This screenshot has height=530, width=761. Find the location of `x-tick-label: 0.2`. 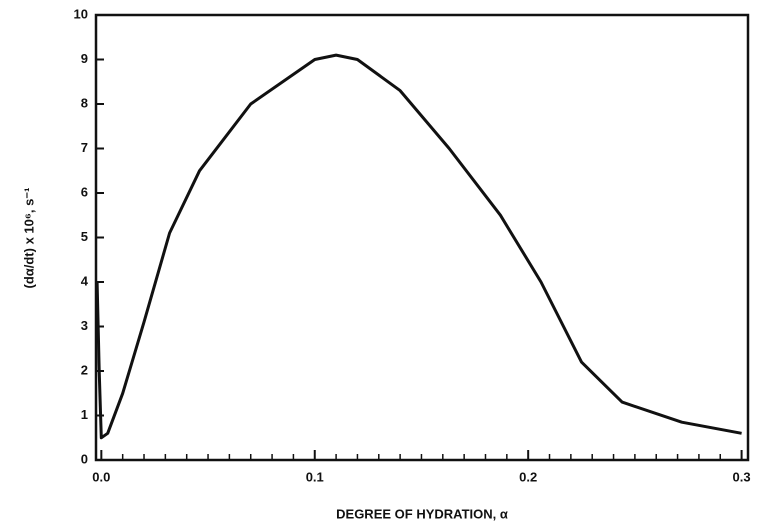

x-tick-label: 0.2 is located at coordinates (528, 476).